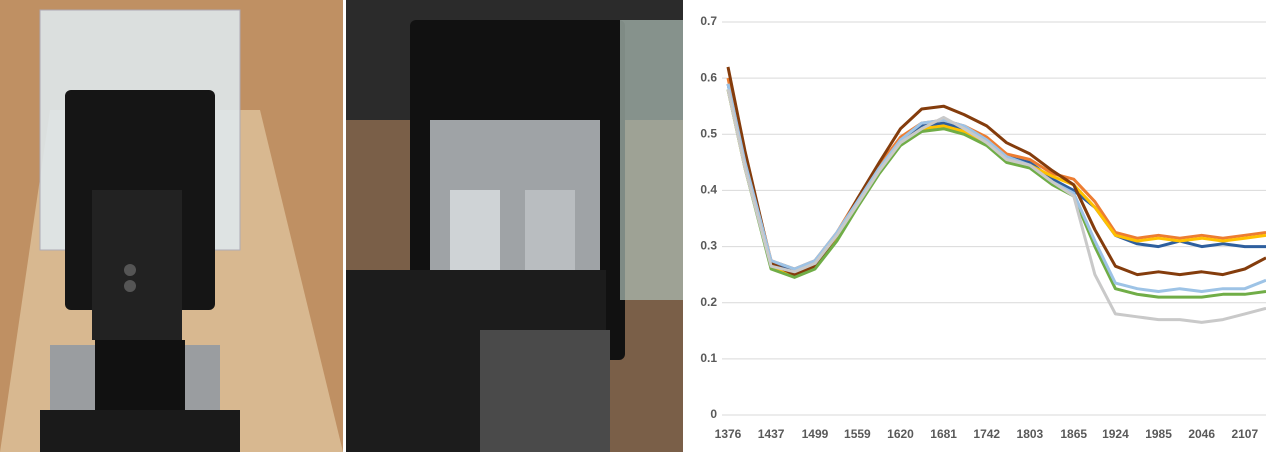  I want to click on x-tick-label: 1924, so click(1115, 434).